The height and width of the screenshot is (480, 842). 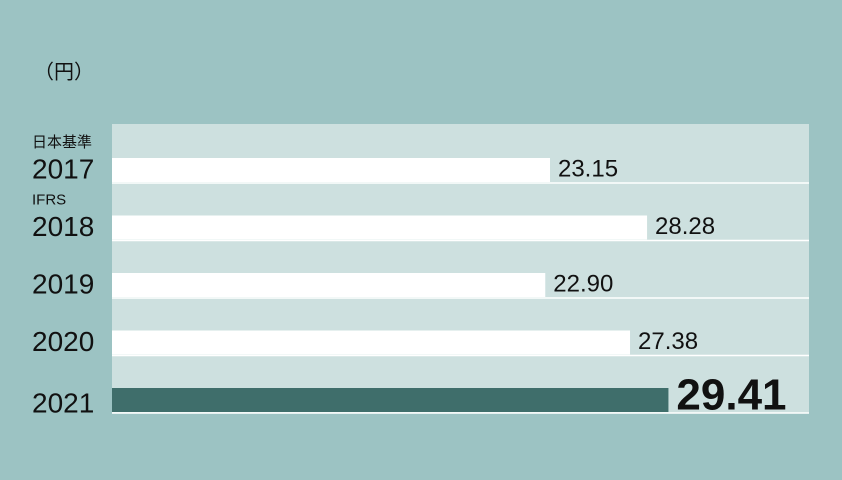 What do you see at coordinates (583, 283) in the screenshot?
I see `value-label: 22.90` at bounding box center [583, 283].